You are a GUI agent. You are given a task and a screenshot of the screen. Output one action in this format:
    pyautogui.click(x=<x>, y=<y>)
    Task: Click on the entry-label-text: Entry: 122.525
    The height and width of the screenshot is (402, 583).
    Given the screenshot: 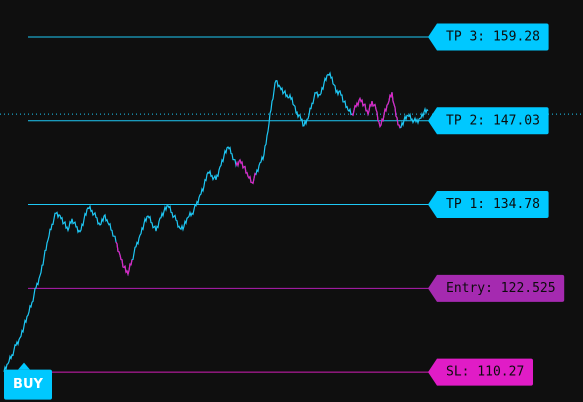 What is the action you would take?
    pyautogui.click(x=501, y=288)
    